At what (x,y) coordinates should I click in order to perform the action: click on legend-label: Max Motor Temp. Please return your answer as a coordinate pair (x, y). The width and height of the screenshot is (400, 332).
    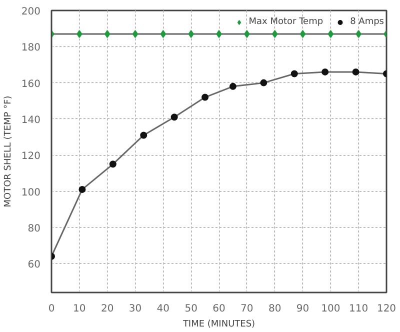
    Looking at the image, I should click on (286, 22).